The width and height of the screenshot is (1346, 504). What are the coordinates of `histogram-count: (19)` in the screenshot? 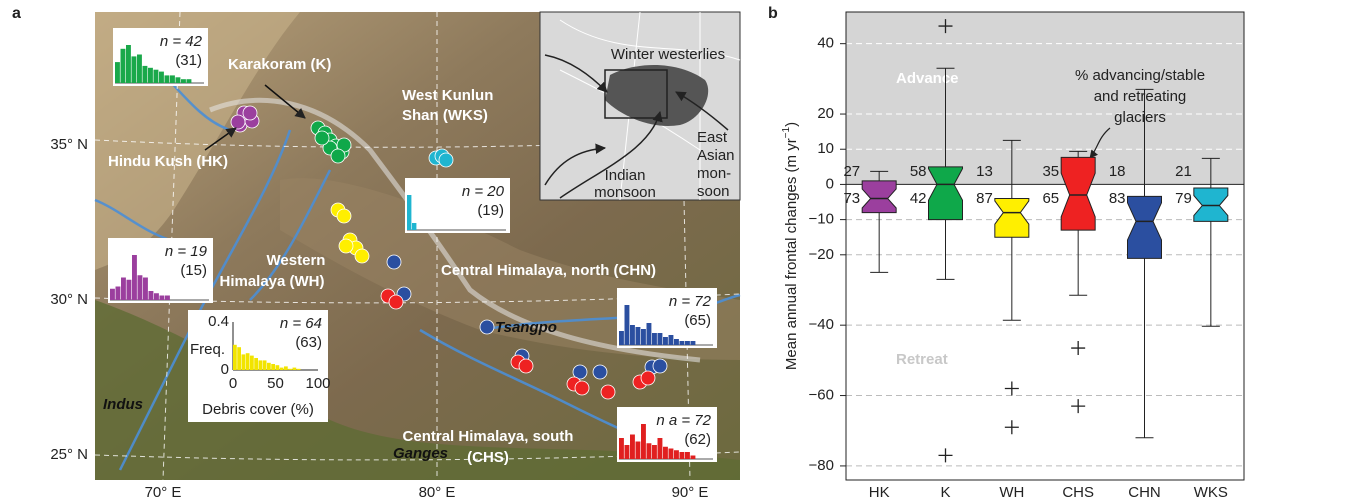 It's located at (490, 210).